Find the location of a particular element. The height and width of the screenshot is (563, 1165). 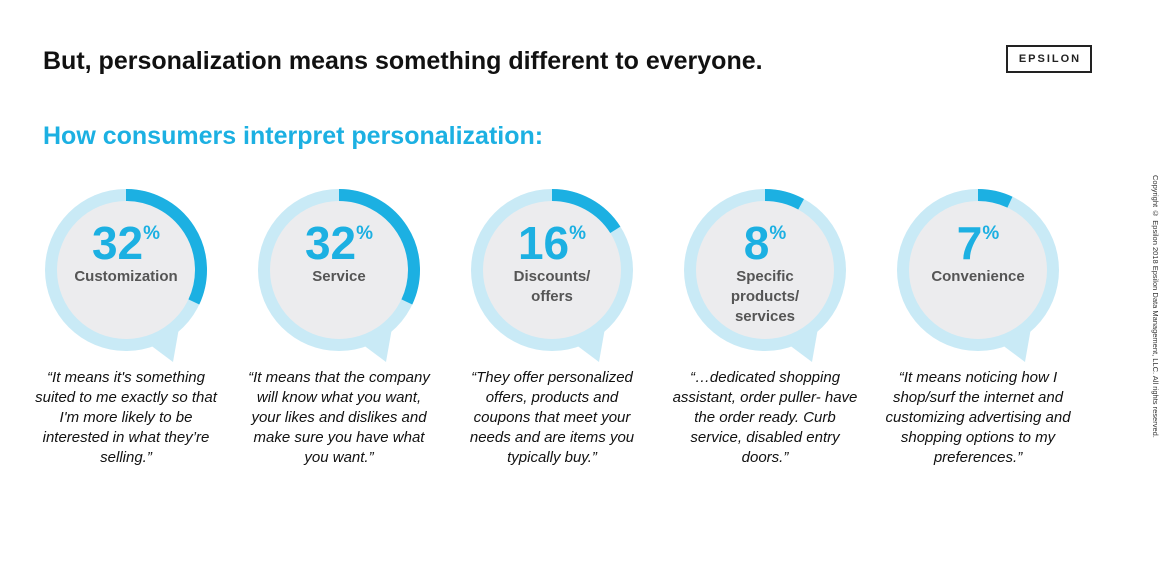

category-label: Customization is located at coordinates (125, 276).